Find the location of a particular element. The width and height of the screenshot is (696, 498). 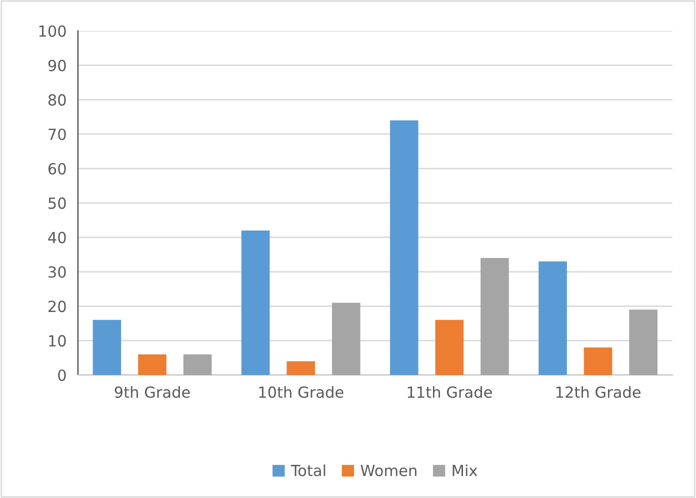

y-tick-label: 60 is located at coordinates (57, 168).